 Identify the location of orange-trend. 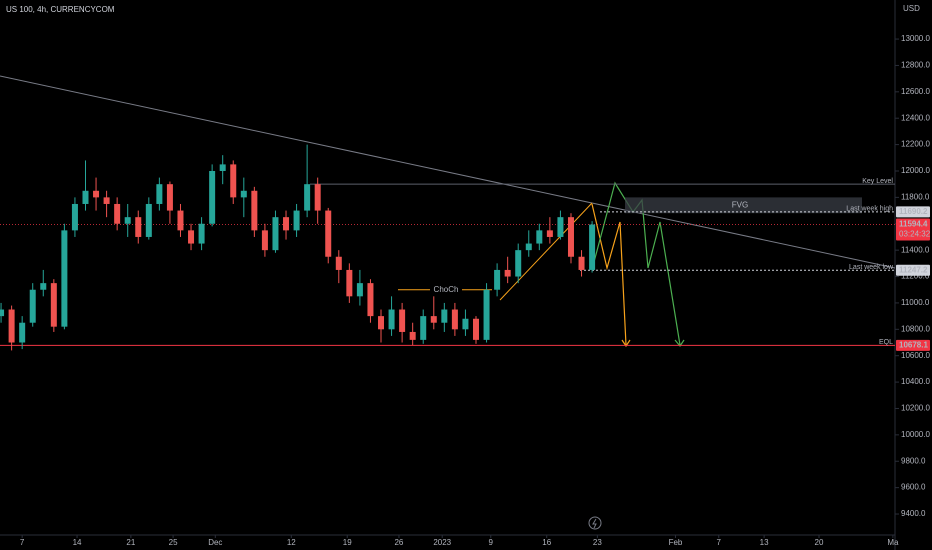
(546, 251).